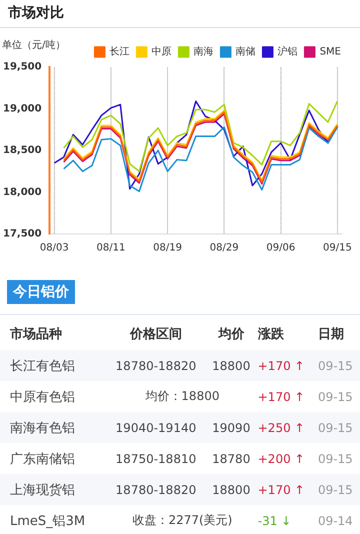 The image size is (360, 534). What do you see at coordinates (281, 427) in the screenshot?
I see `text: +250 ↑` at bounding box center [281, 427].